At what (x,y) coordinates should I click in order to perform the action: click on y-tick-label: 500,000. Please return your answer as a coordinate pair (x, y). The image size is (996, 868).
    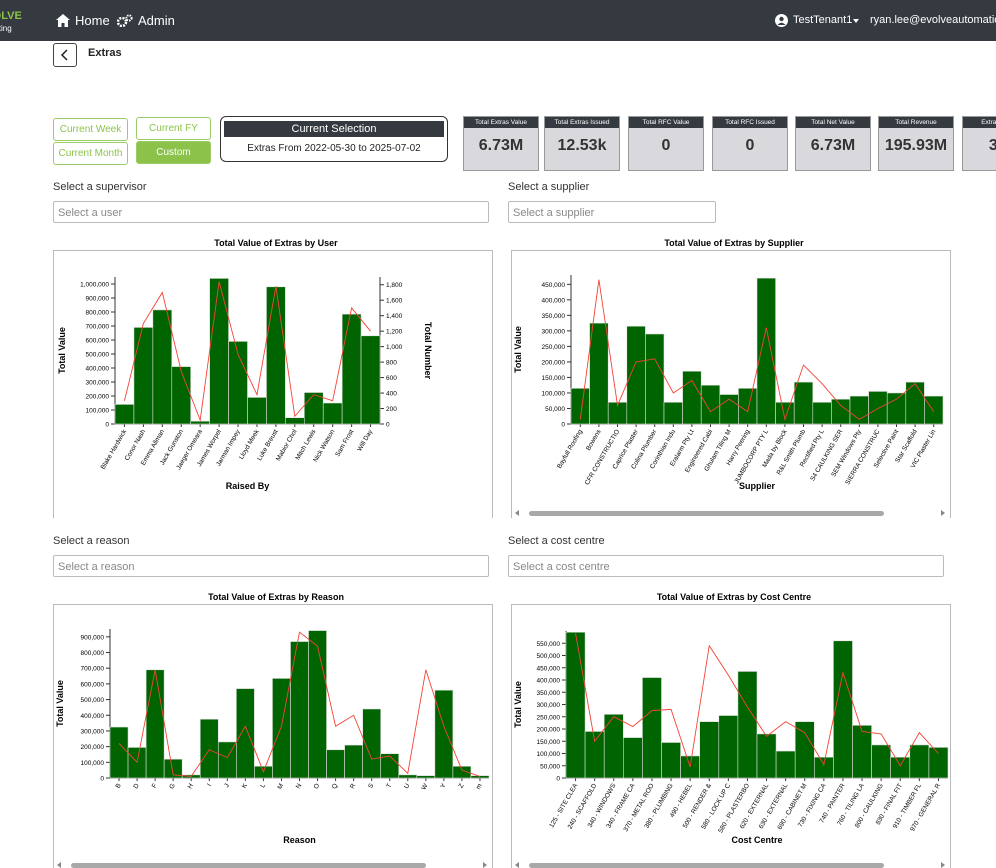
    Looking at the image, I should click on (549, 656).